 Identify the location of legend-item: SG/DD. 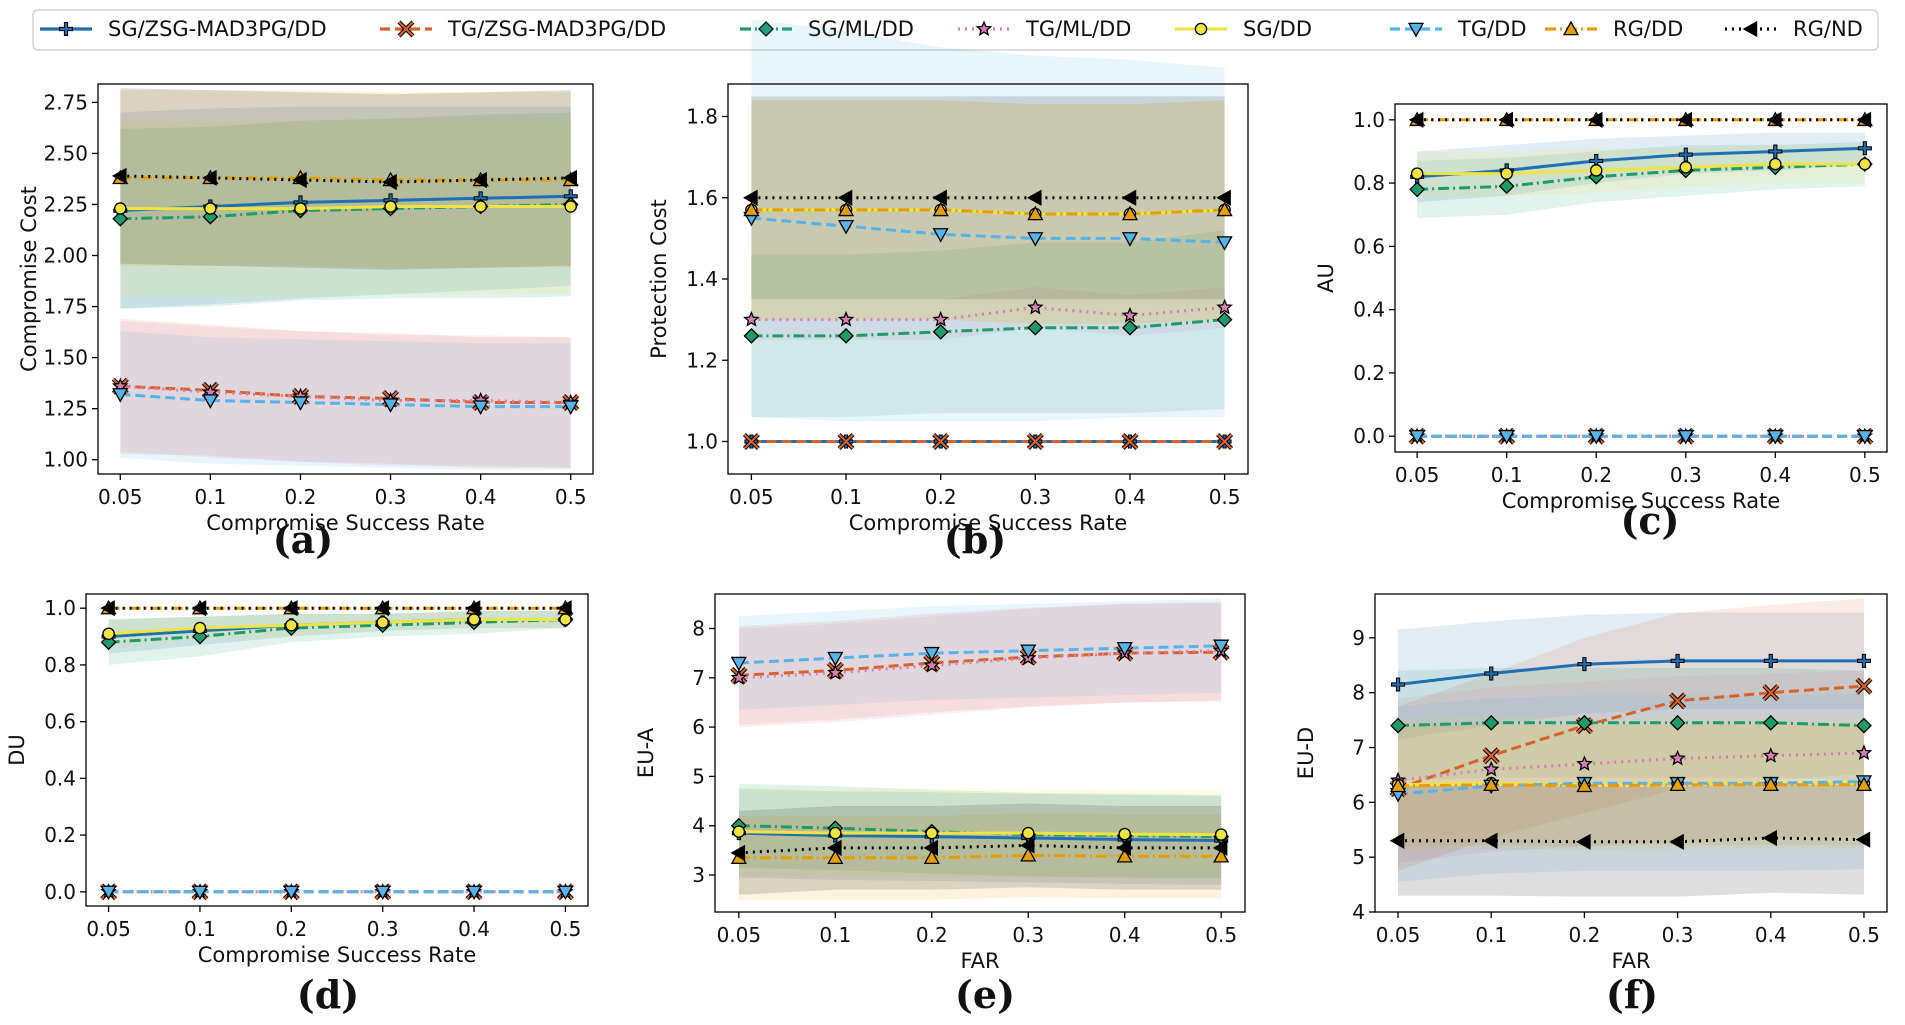
(1243, 29).